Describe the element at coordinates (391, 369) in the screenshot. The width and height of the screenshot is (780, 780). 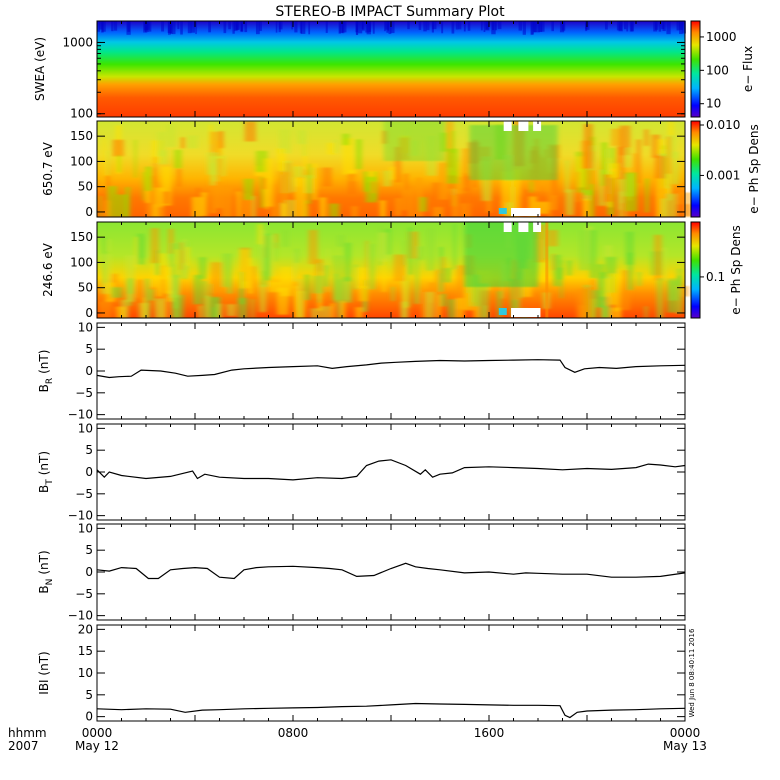
I see `br-series-line` at that location.